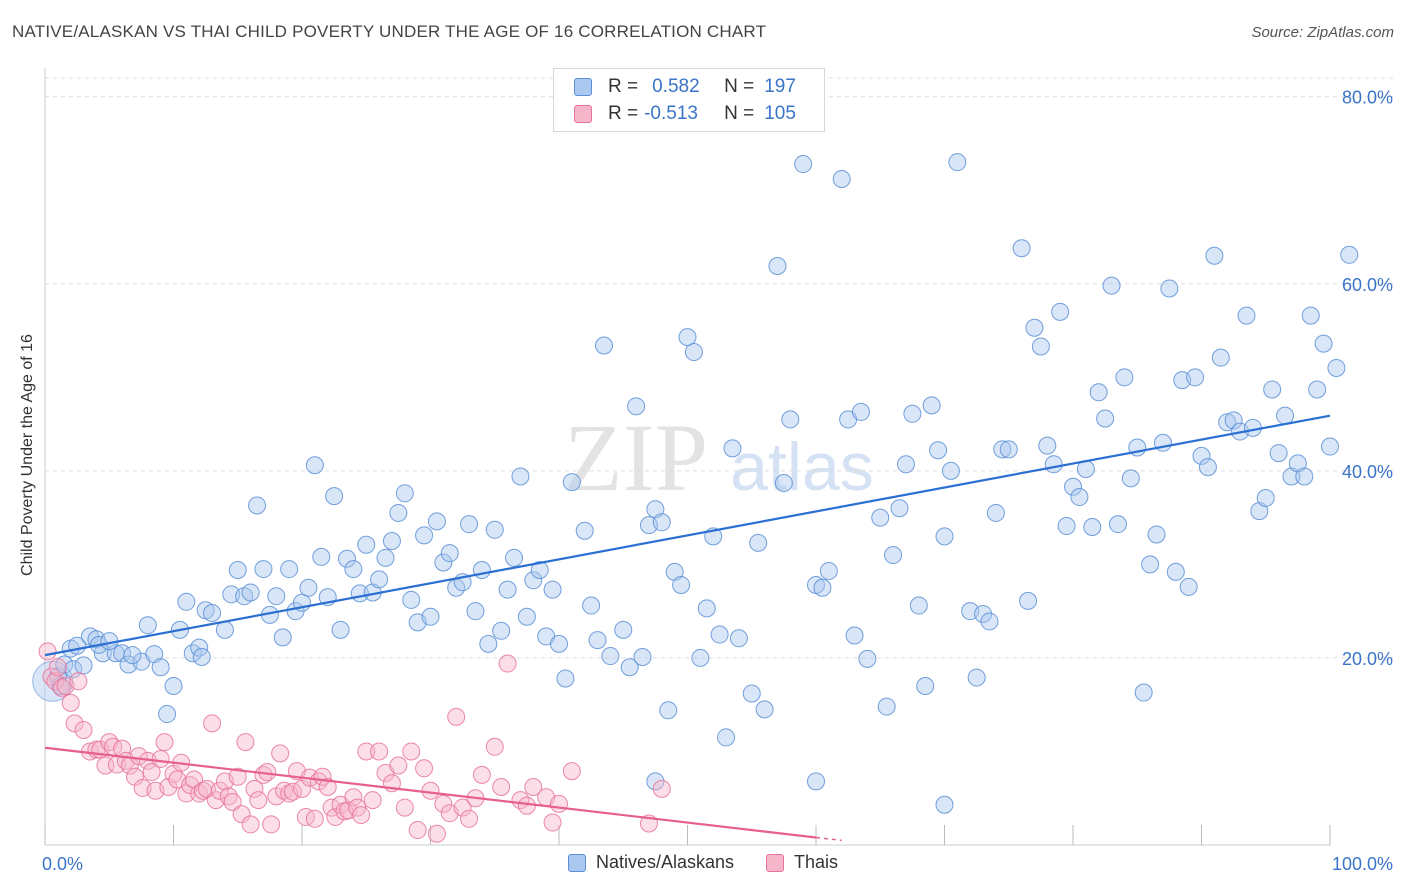 The image size is (1406, 892). What do you see at coordinates (703, 862) in the screenshot?
I see `bottom-legend: Natives/Alaskans Thais` at bounding box center [703, 862].